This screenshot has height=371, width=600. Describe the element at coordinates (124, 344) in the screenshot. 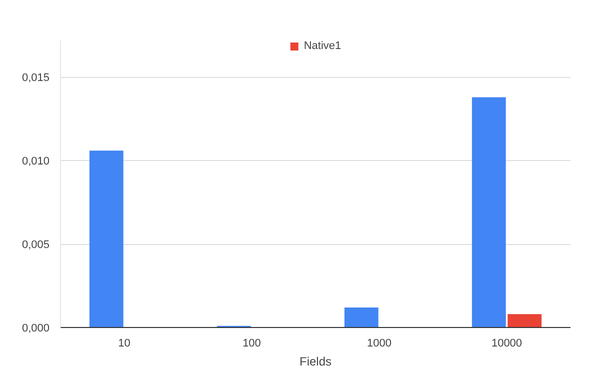

I see `x-tick-label: 10` at that location.